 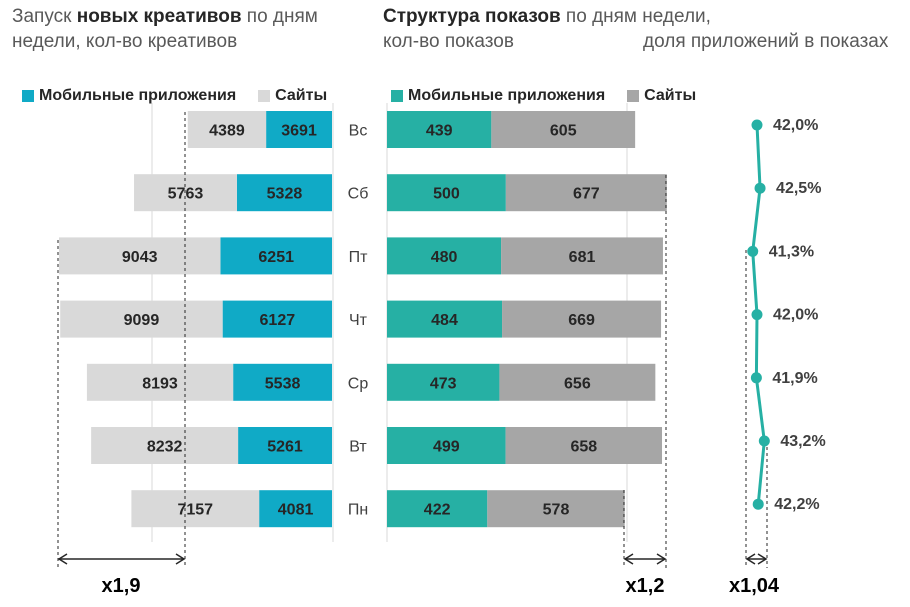 I want to click on left-label-apps: 4081, so click(x=296, y=510).